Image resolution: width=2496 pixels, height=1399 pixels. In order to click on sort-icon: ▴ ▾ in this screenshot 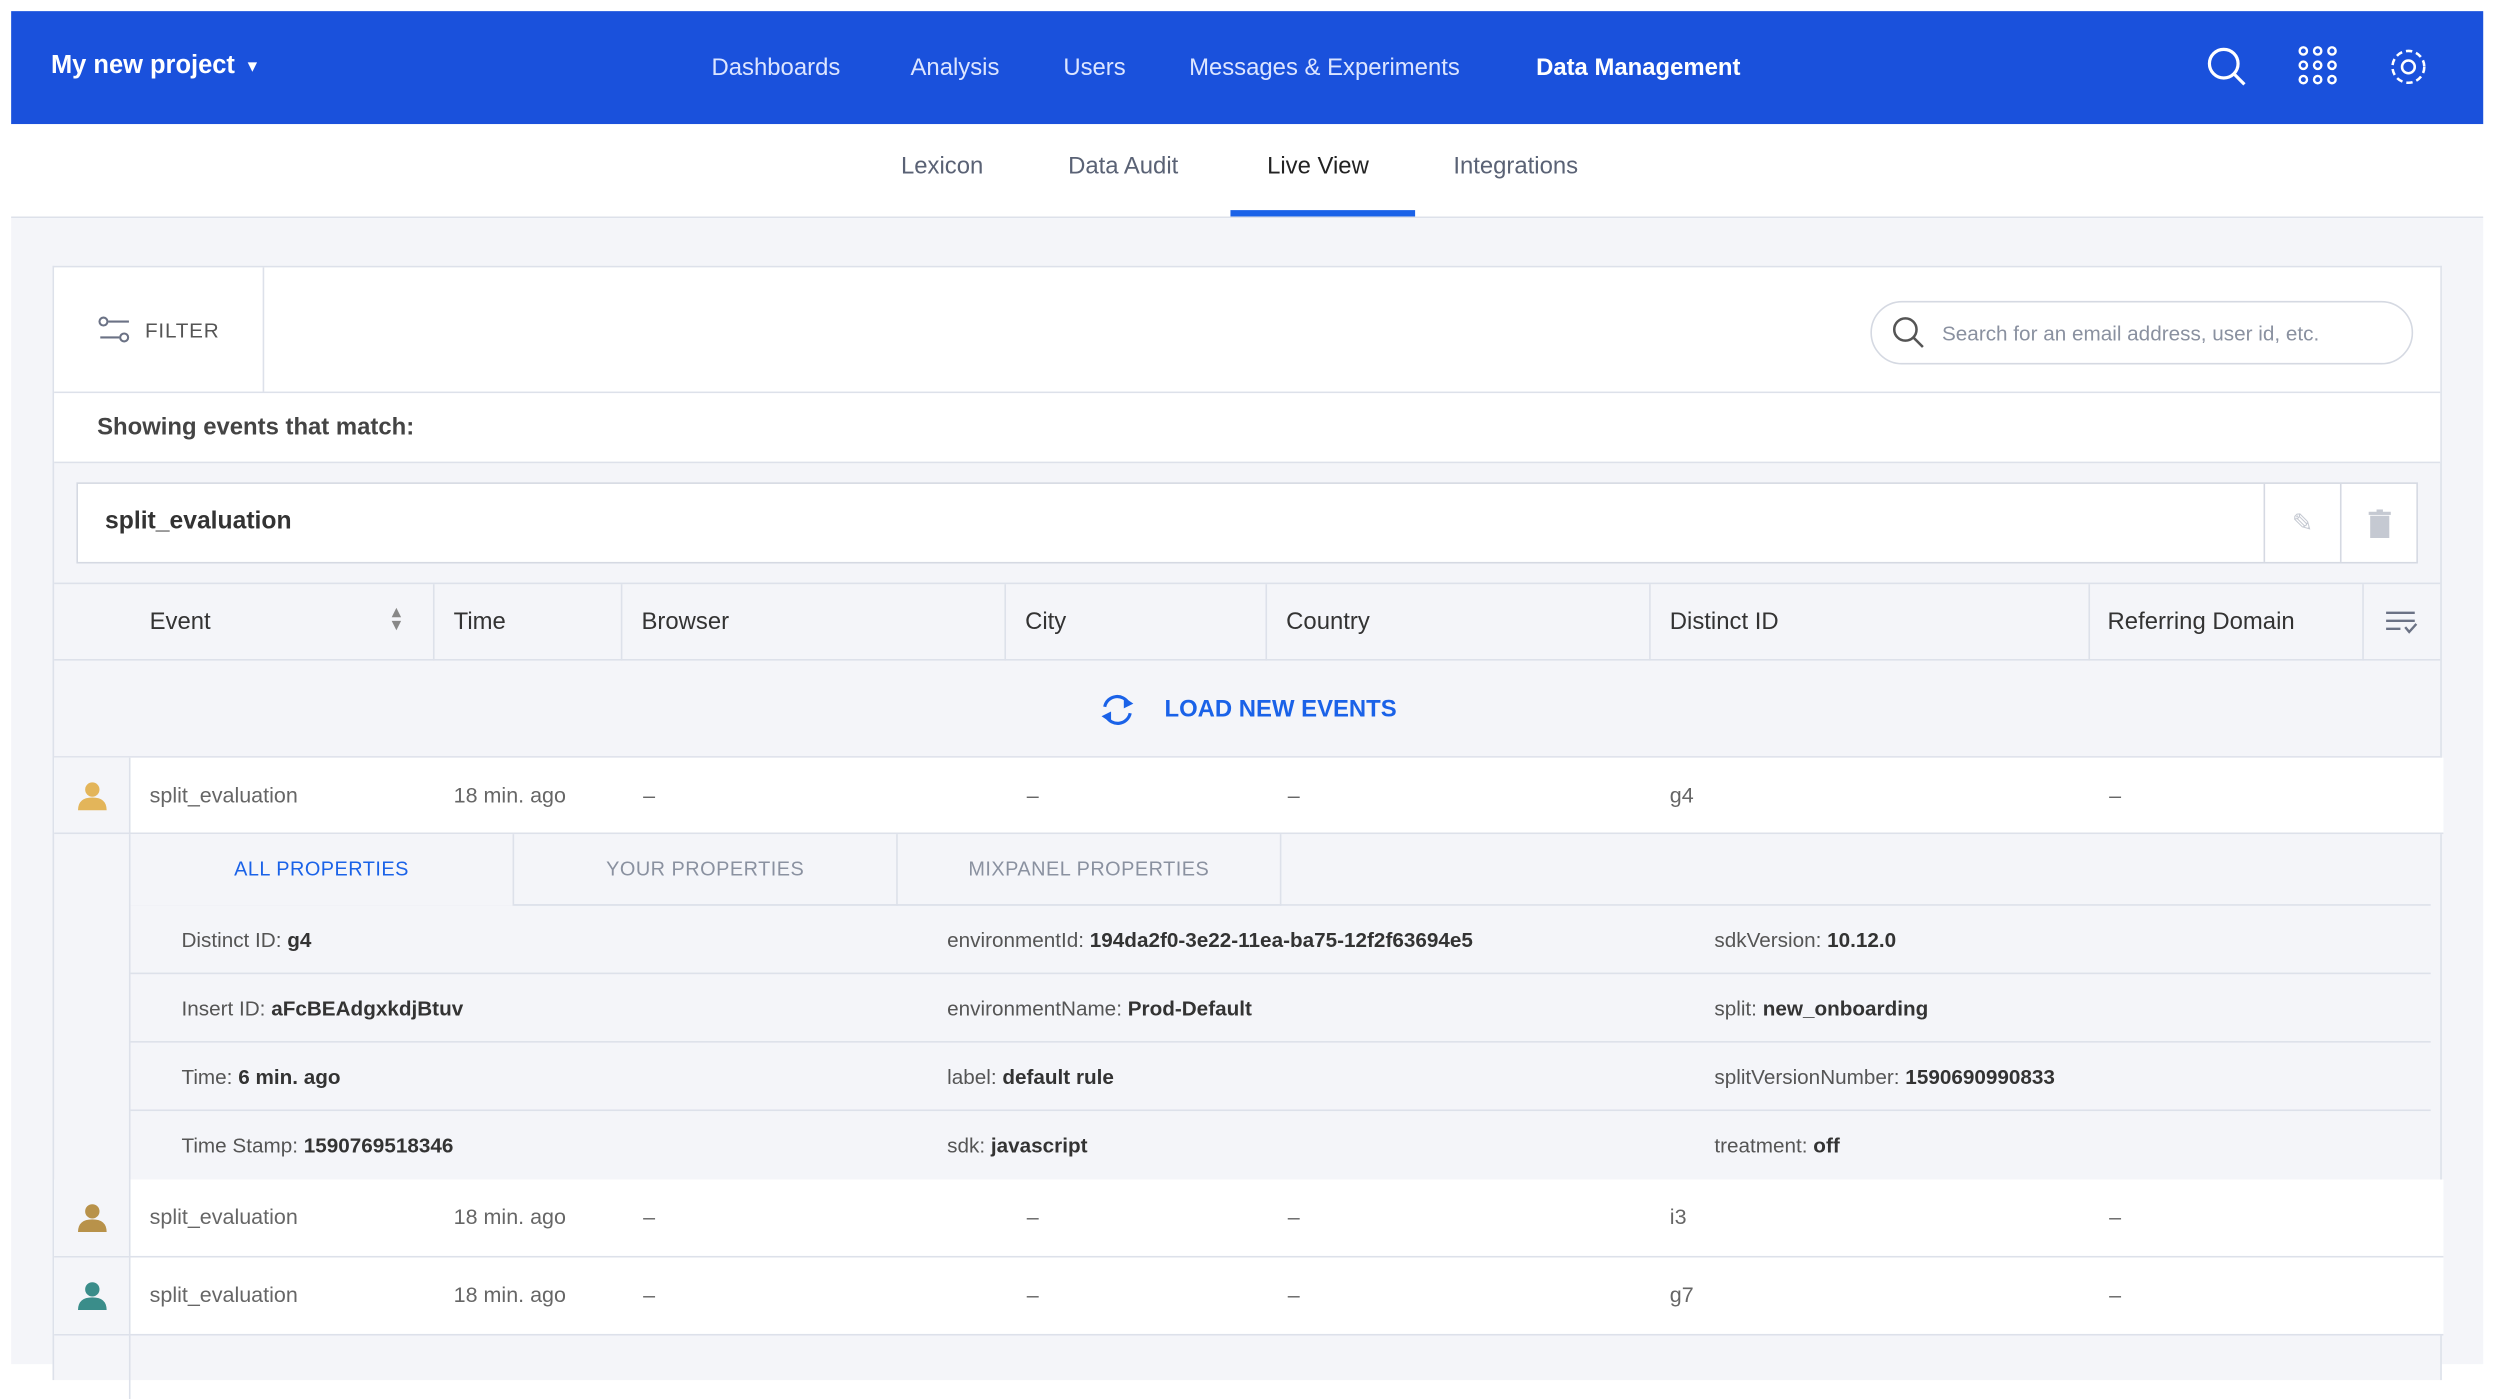, I will do `click(396, 618)`.